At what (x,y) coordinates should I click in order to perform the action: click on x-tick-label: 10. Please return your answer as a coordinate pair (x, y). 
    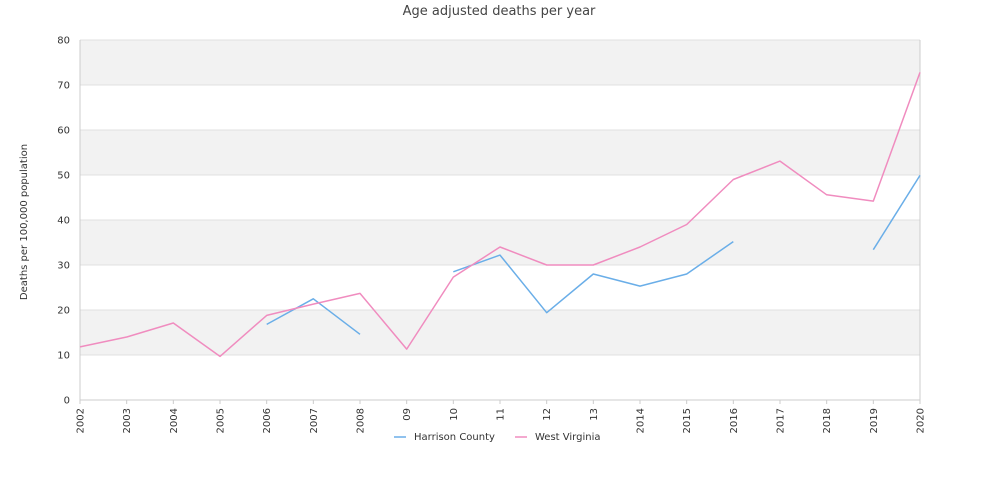
    Looking at the image, I should click on (454, 414).